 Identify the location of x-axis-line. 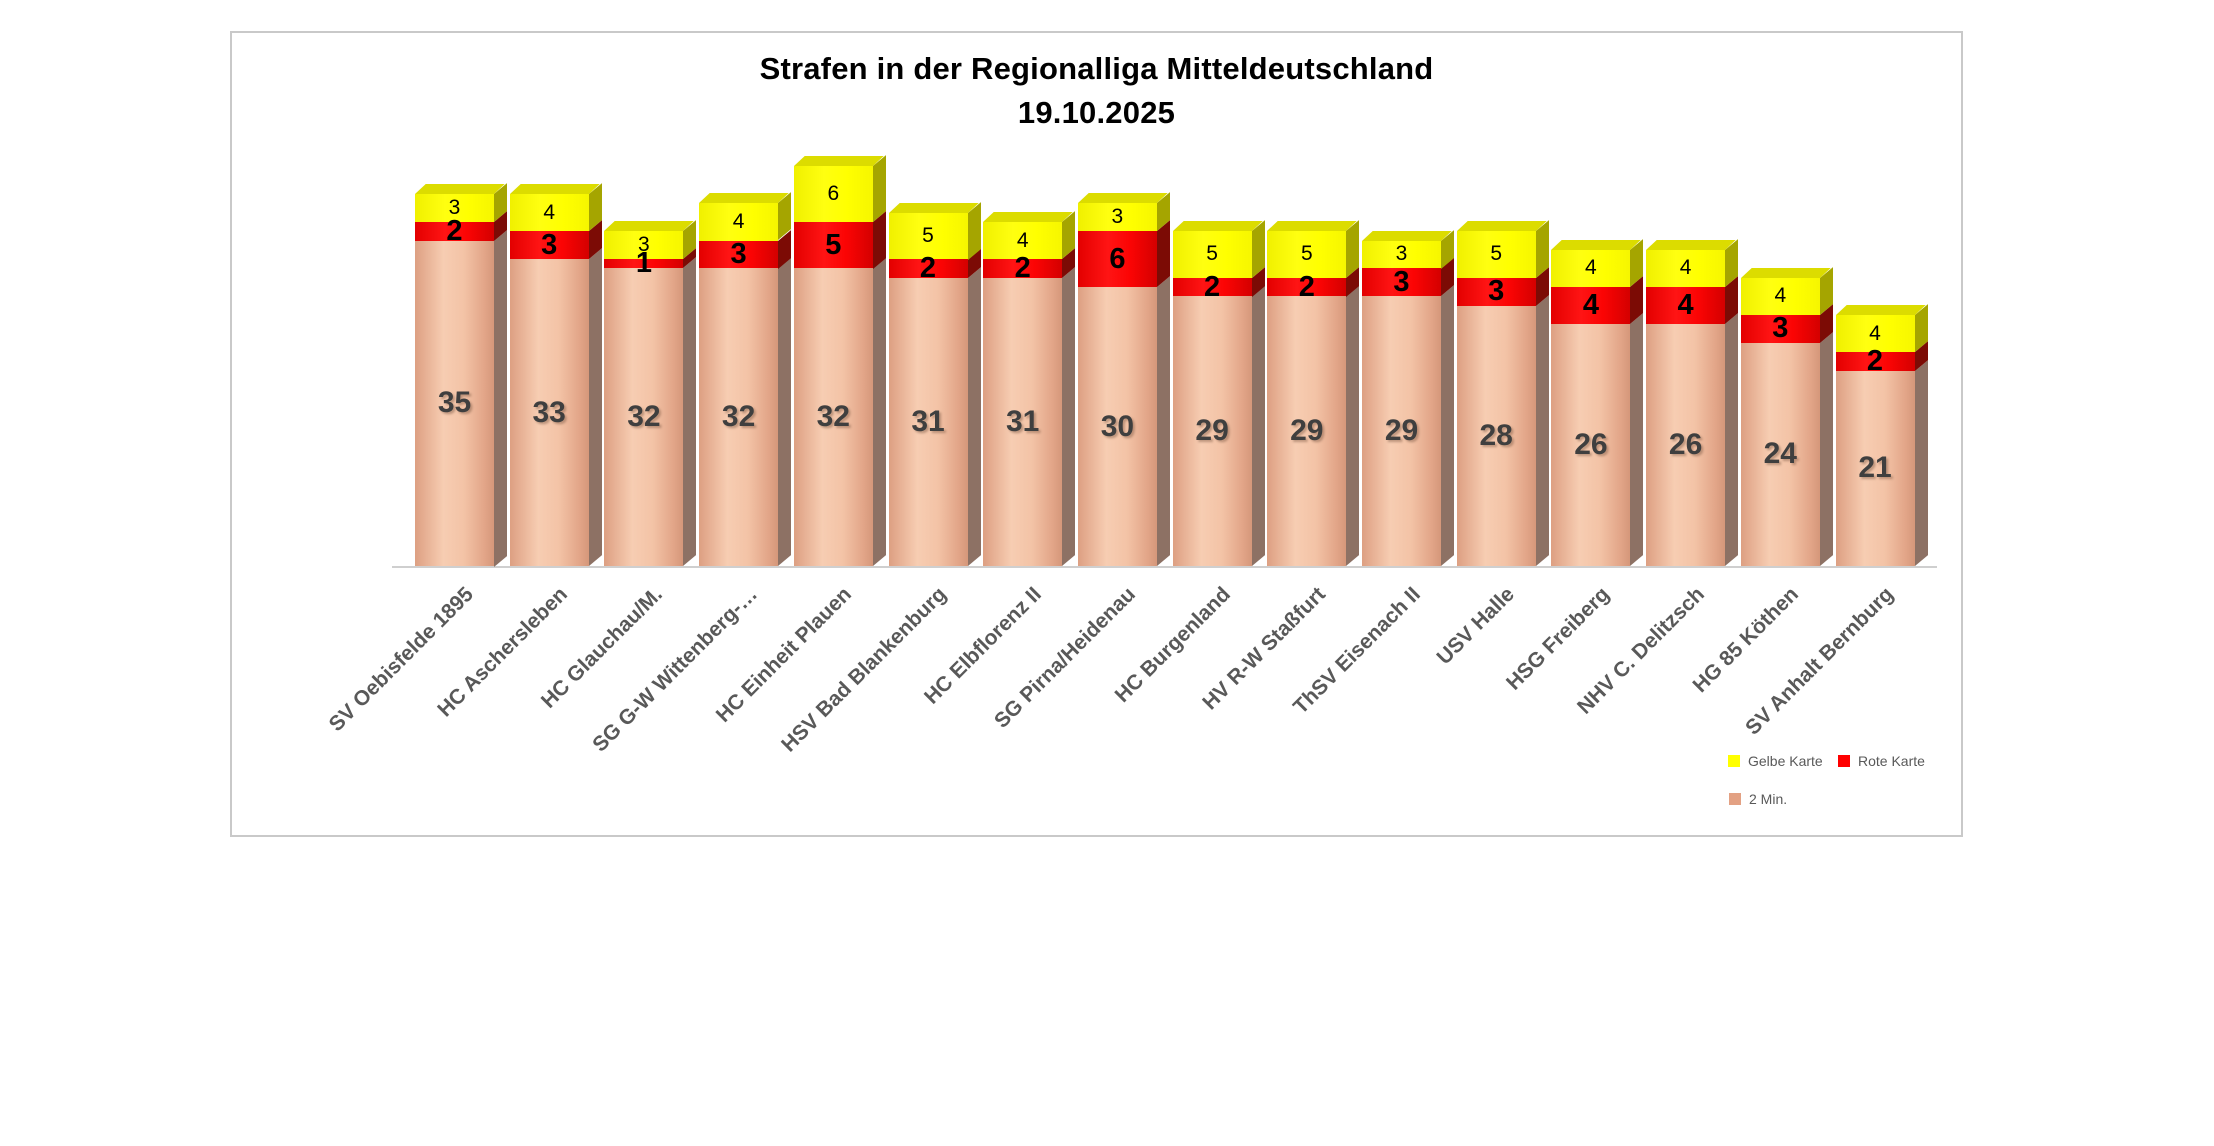
(1164, 567).